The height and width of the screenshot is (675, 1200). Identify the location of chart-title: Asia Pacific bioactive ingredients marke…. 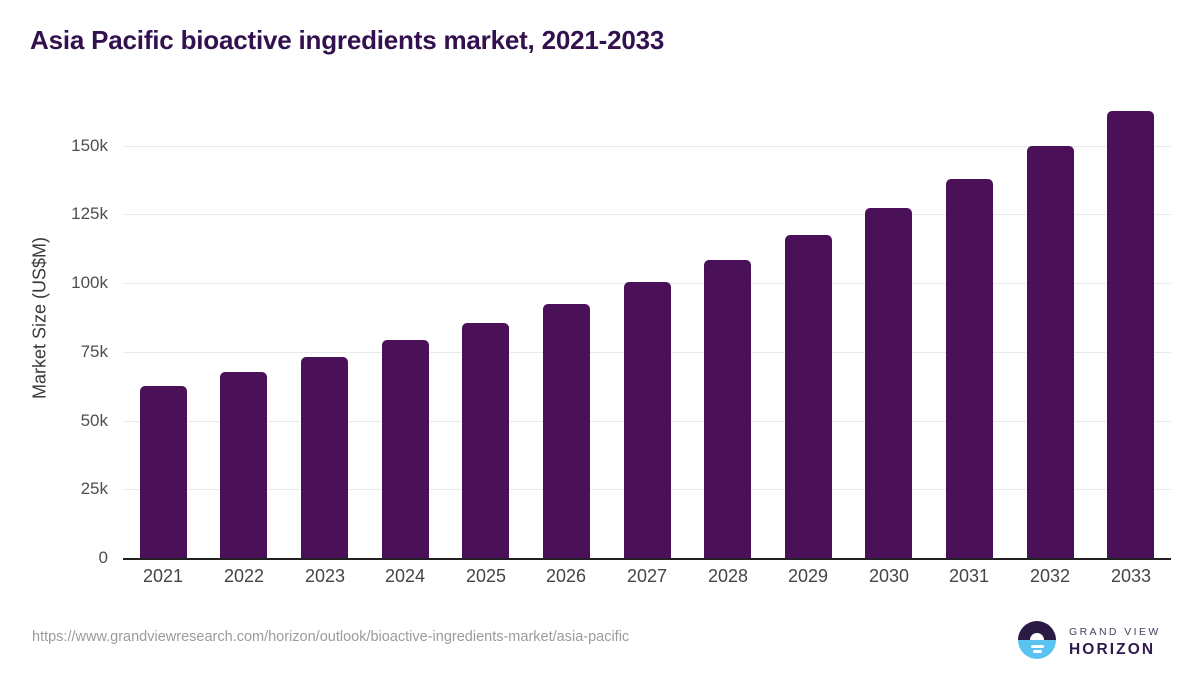
(347, 40).